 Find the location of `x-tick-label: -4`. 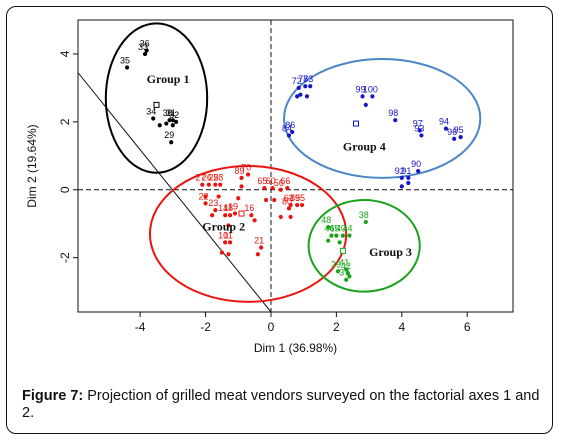

x-tick-label: -4 is located at coordinates (140, 327).